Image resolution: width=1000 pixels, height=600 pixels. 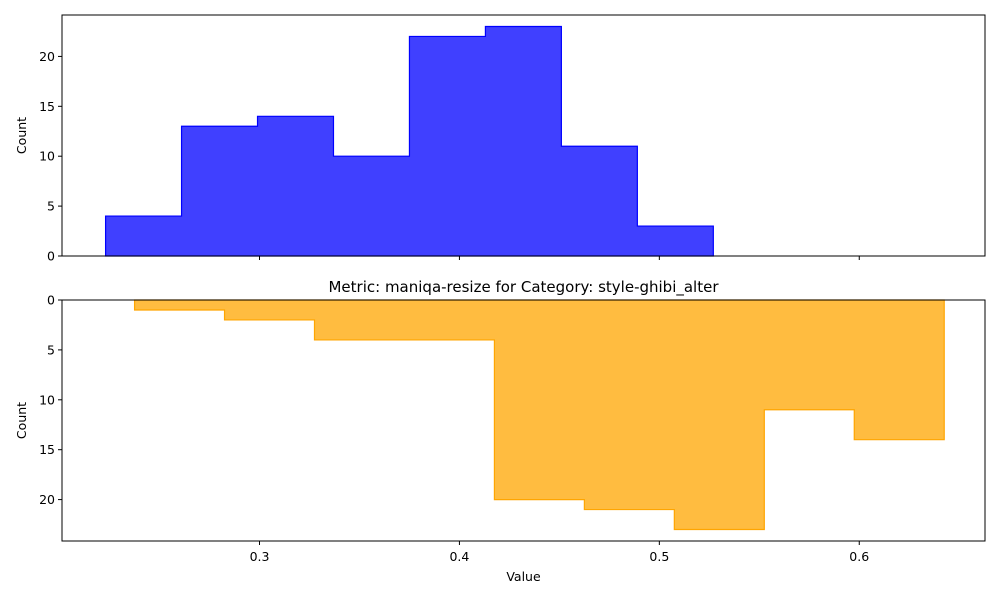 What do you see at coordinates (51, 300) in the screenshot?
I see `bottom-ytick-label: 0` at bounding box center [51, 300].